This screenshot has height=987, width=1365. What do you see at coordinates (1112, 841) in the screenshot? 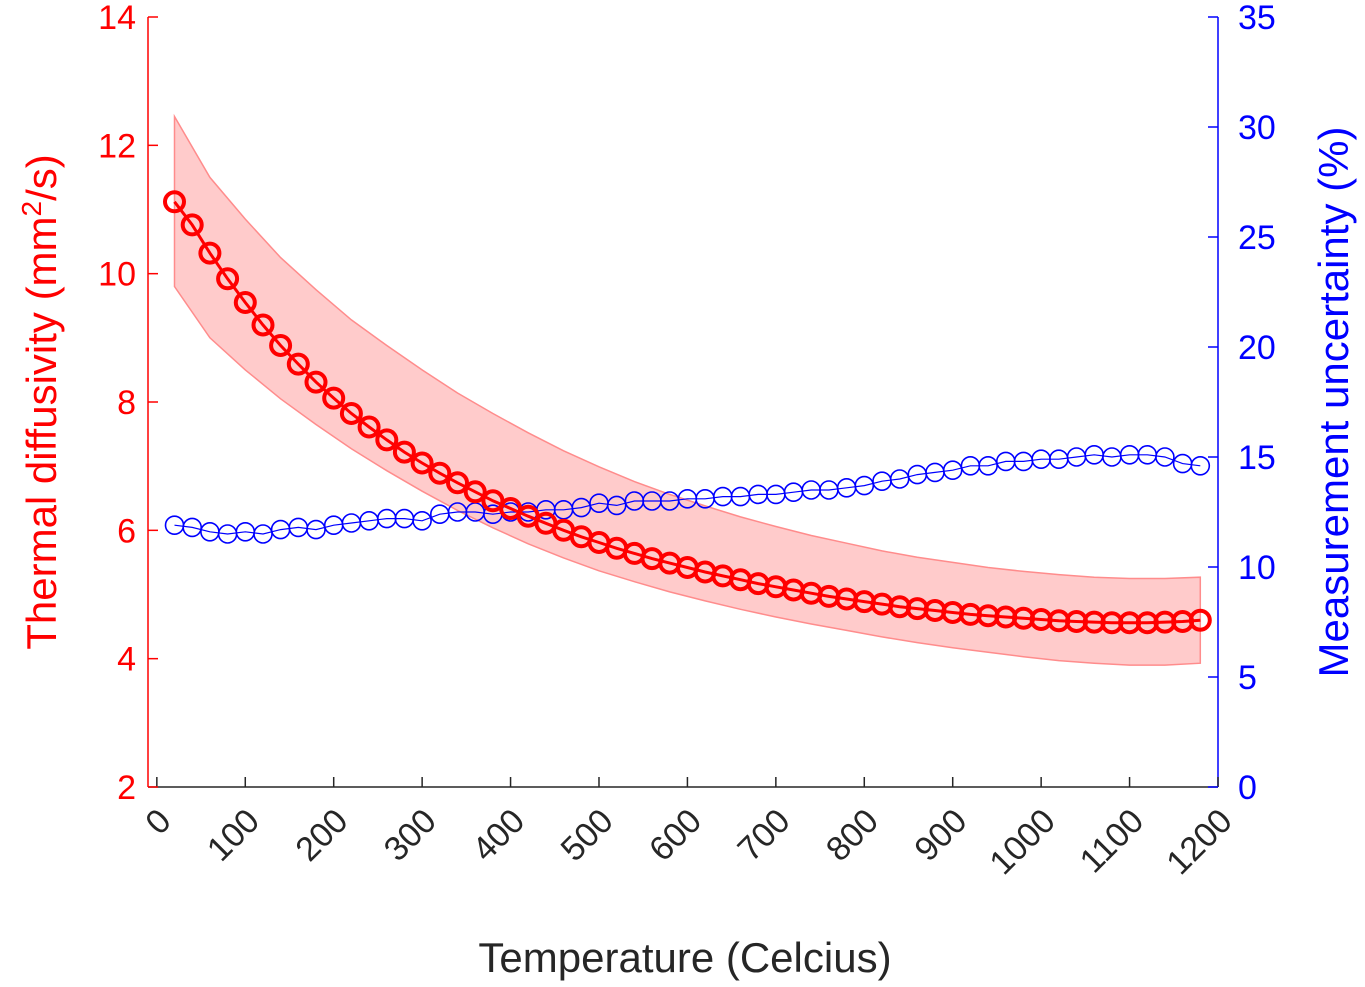
I see `x-tick-label: 1100` at bounding box center [1112, 841].